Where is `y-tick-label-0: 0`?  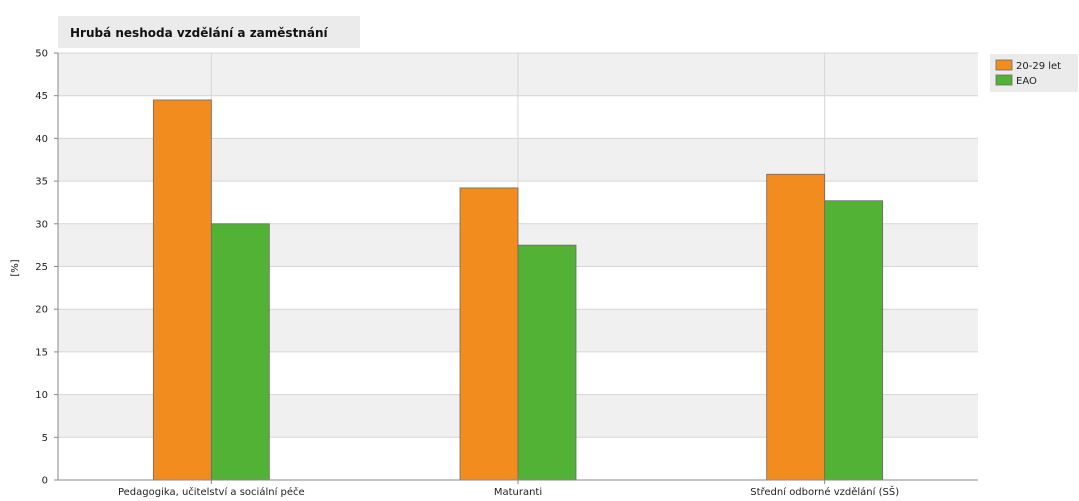 y-tick-label-0: 0 is located at coordinates (45, 481).